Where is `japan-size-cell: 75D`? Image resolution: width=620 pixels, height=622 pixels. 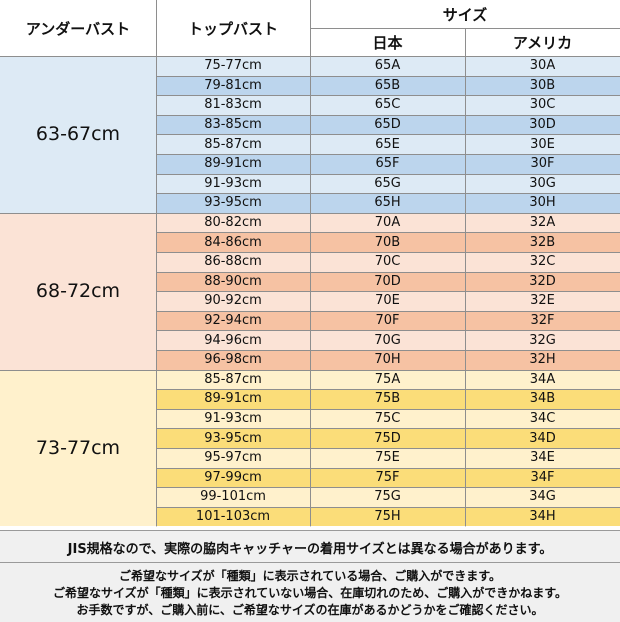 japan-size-cell: 75D is located at coordinates (387, 438).